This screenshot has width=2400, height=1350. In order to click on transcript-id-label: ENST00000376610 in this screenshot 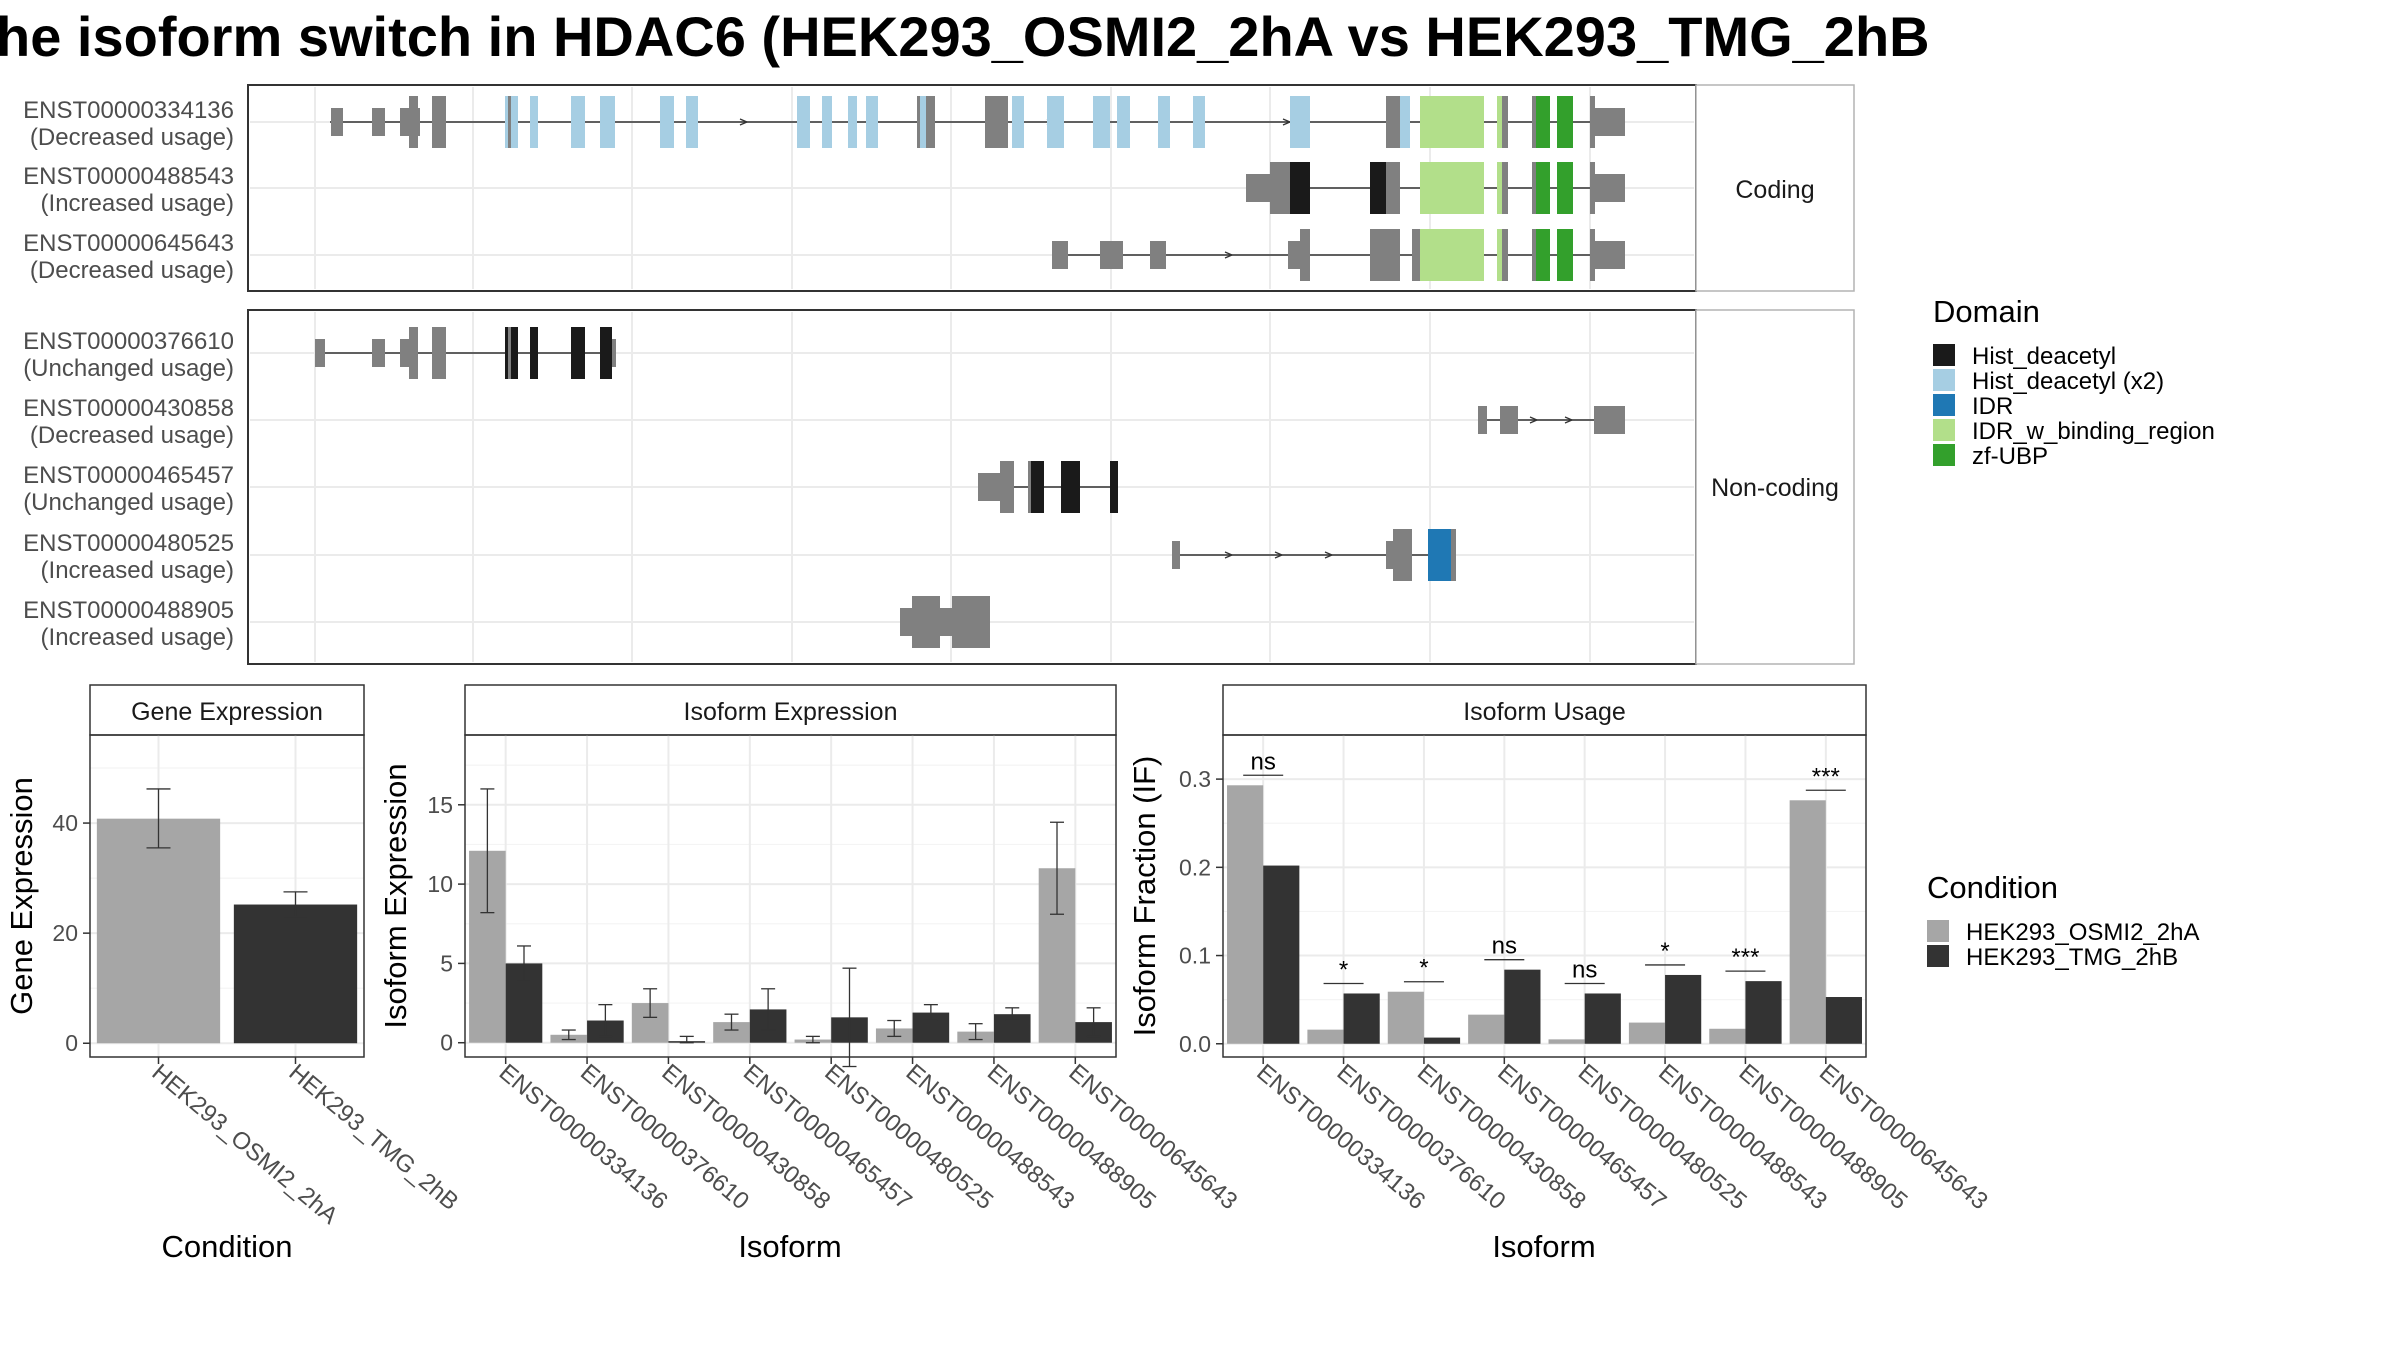, I will do `click(128, 341)`.